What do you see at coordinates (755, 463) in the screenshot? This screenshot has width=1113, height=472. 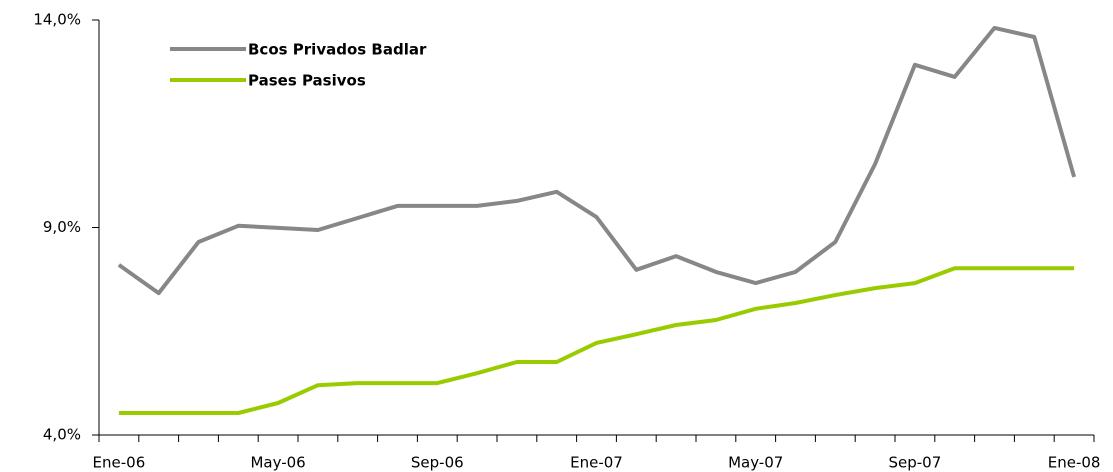 I see `x-tick-label: May-07` at bounding box center [755, 463].